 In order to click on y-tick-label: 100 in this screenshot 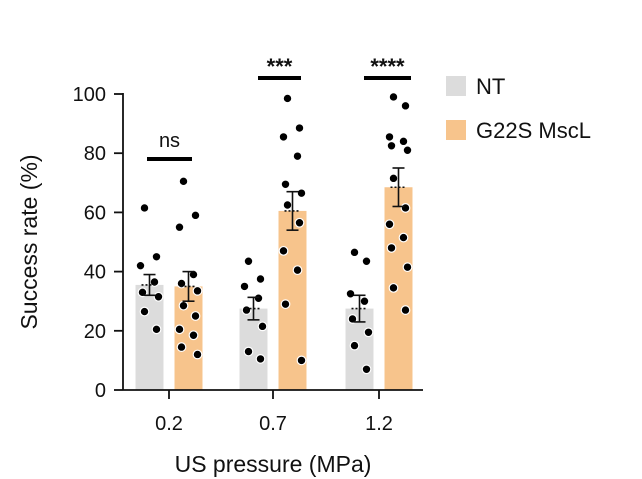, I will do `click(89, 95)`.